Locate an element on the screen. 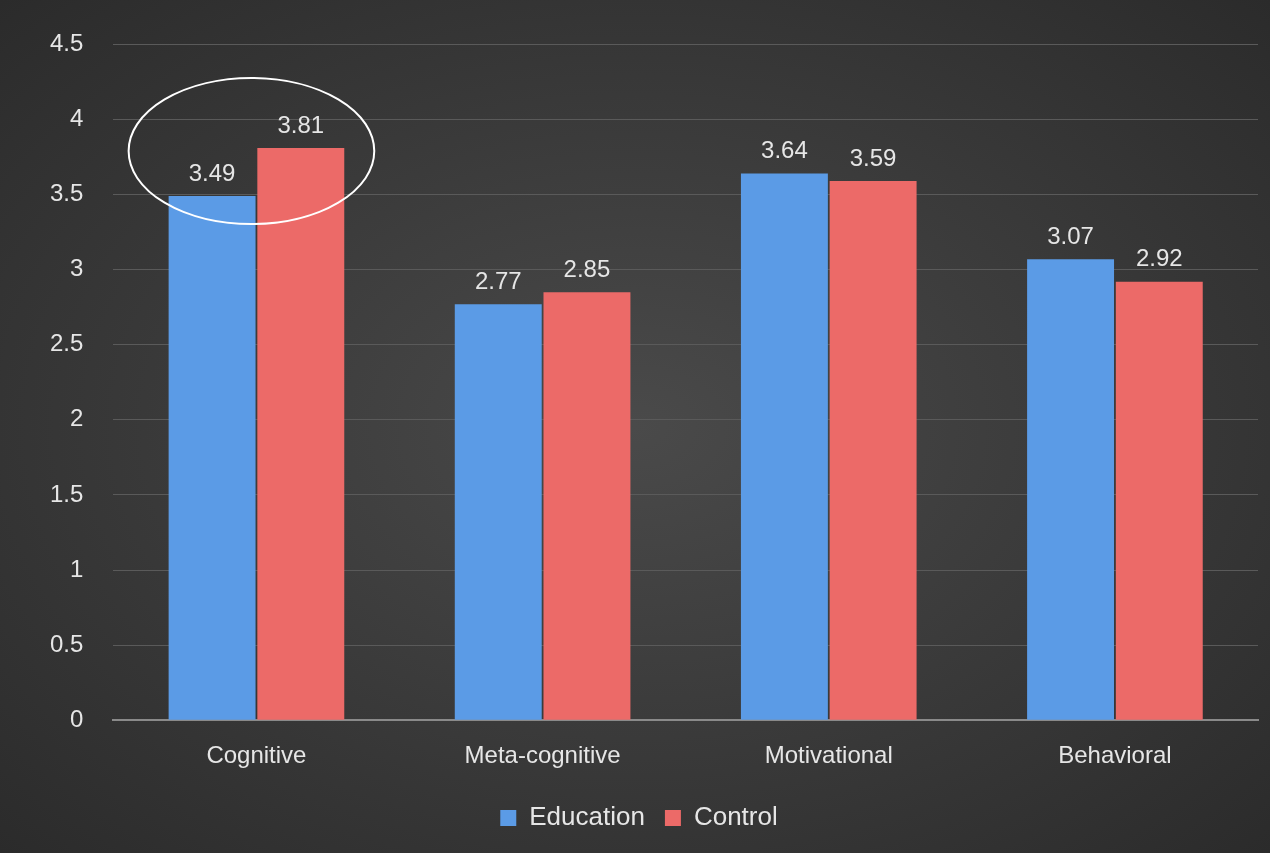 This screenshot has width=1270, height=853. y-tick-label: 2.5 is located at coordinates (66, 343).